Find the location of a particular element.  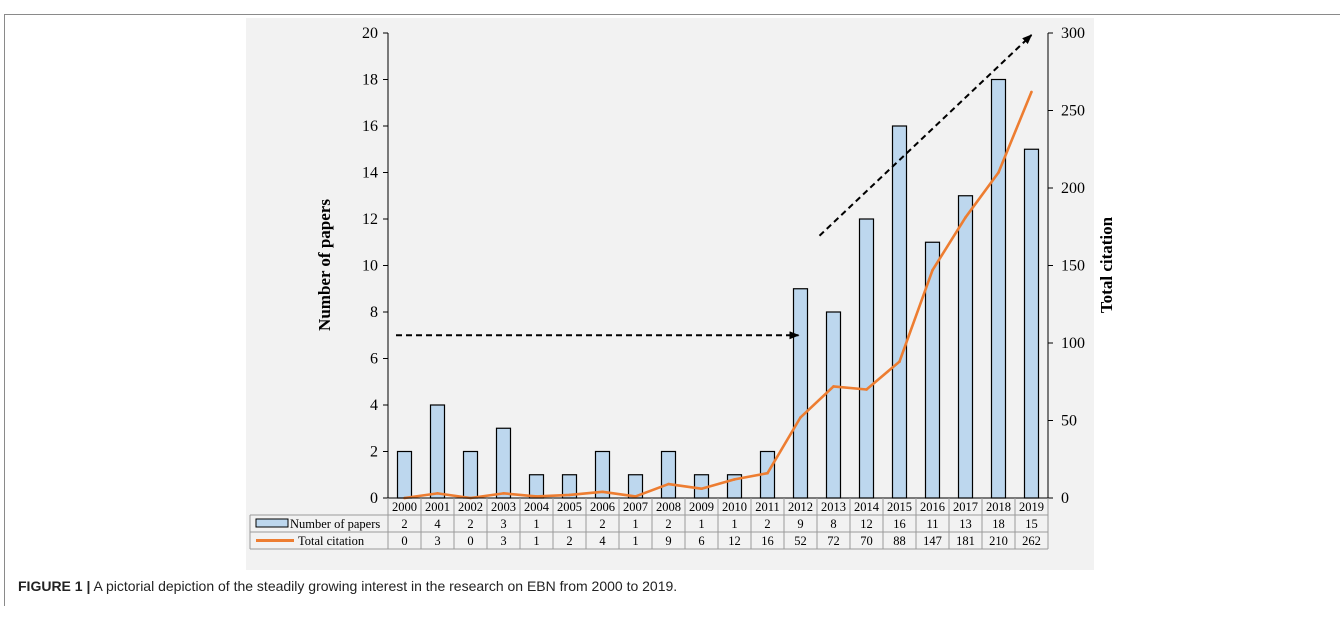

citation-point-2018 is located at coordinates (998, 172).